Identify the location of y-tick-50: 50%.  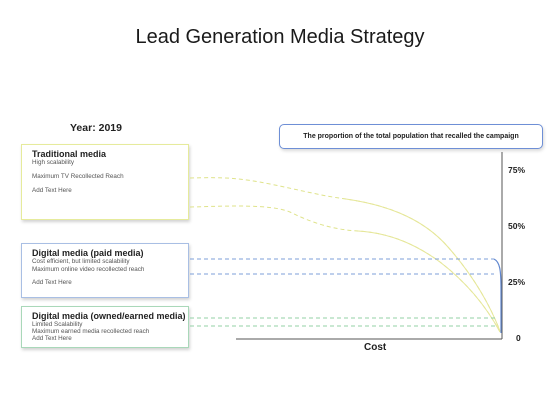
(517, 226).